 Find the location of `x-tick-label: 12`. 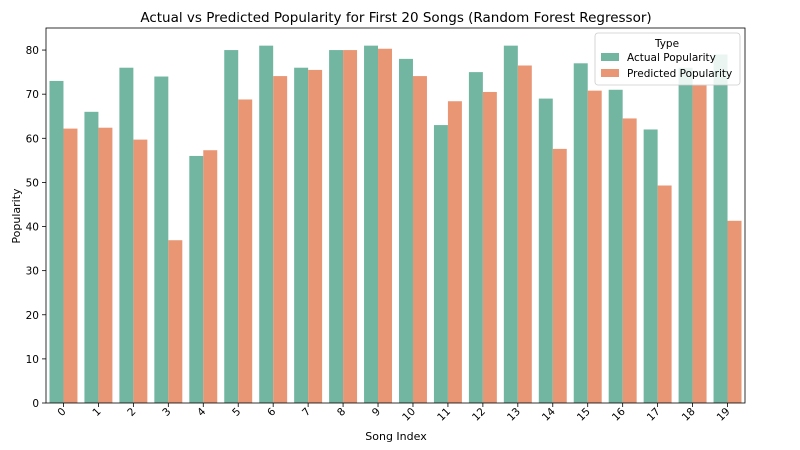

x-tick-label: 12 is located at coordinates (479, 415).